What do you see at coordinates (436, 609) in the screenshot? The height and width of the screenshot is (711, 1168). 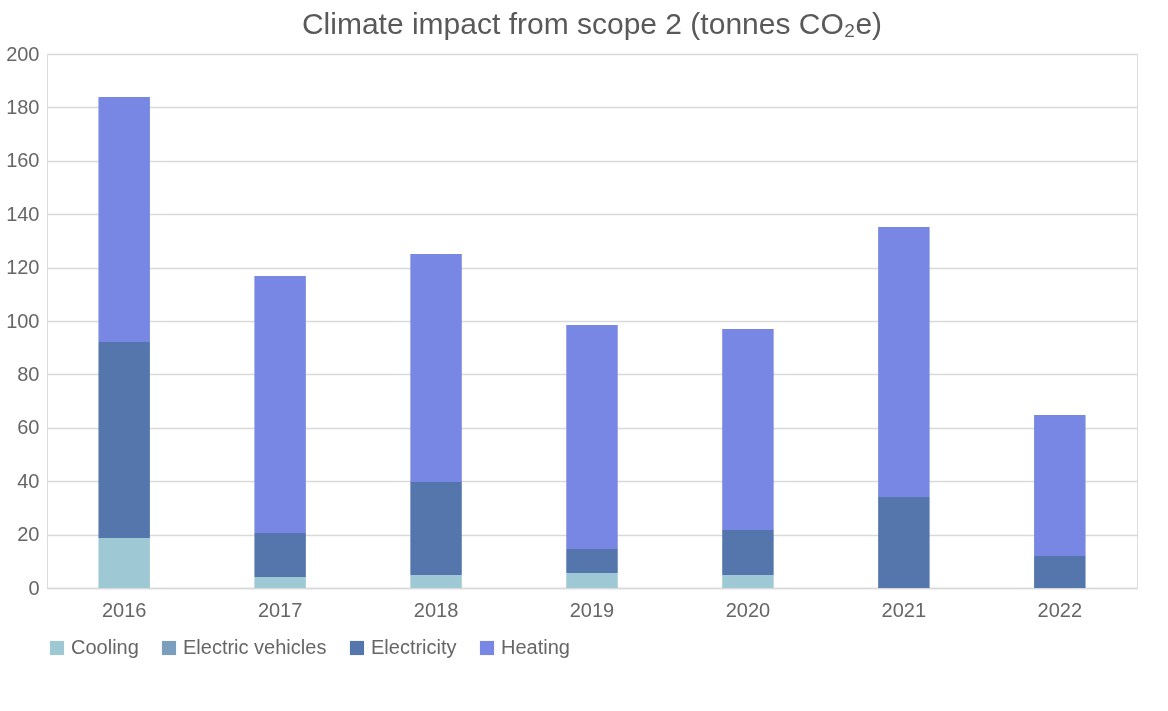 I see `x-tick-label: 2018` at bounding box center [436, 609].